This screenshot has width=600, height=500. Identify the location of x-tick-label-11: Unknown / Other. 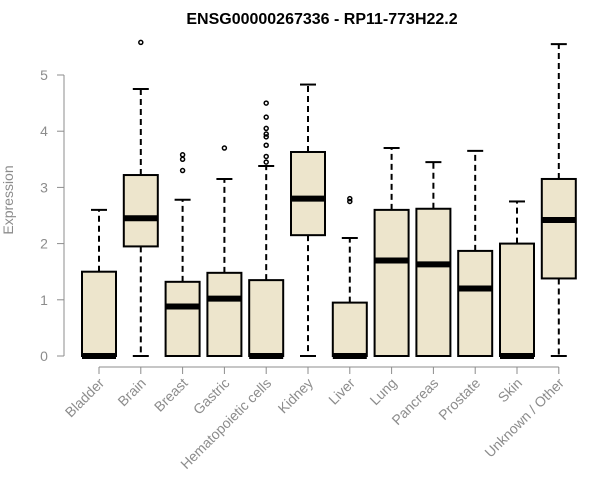
(524, 418).